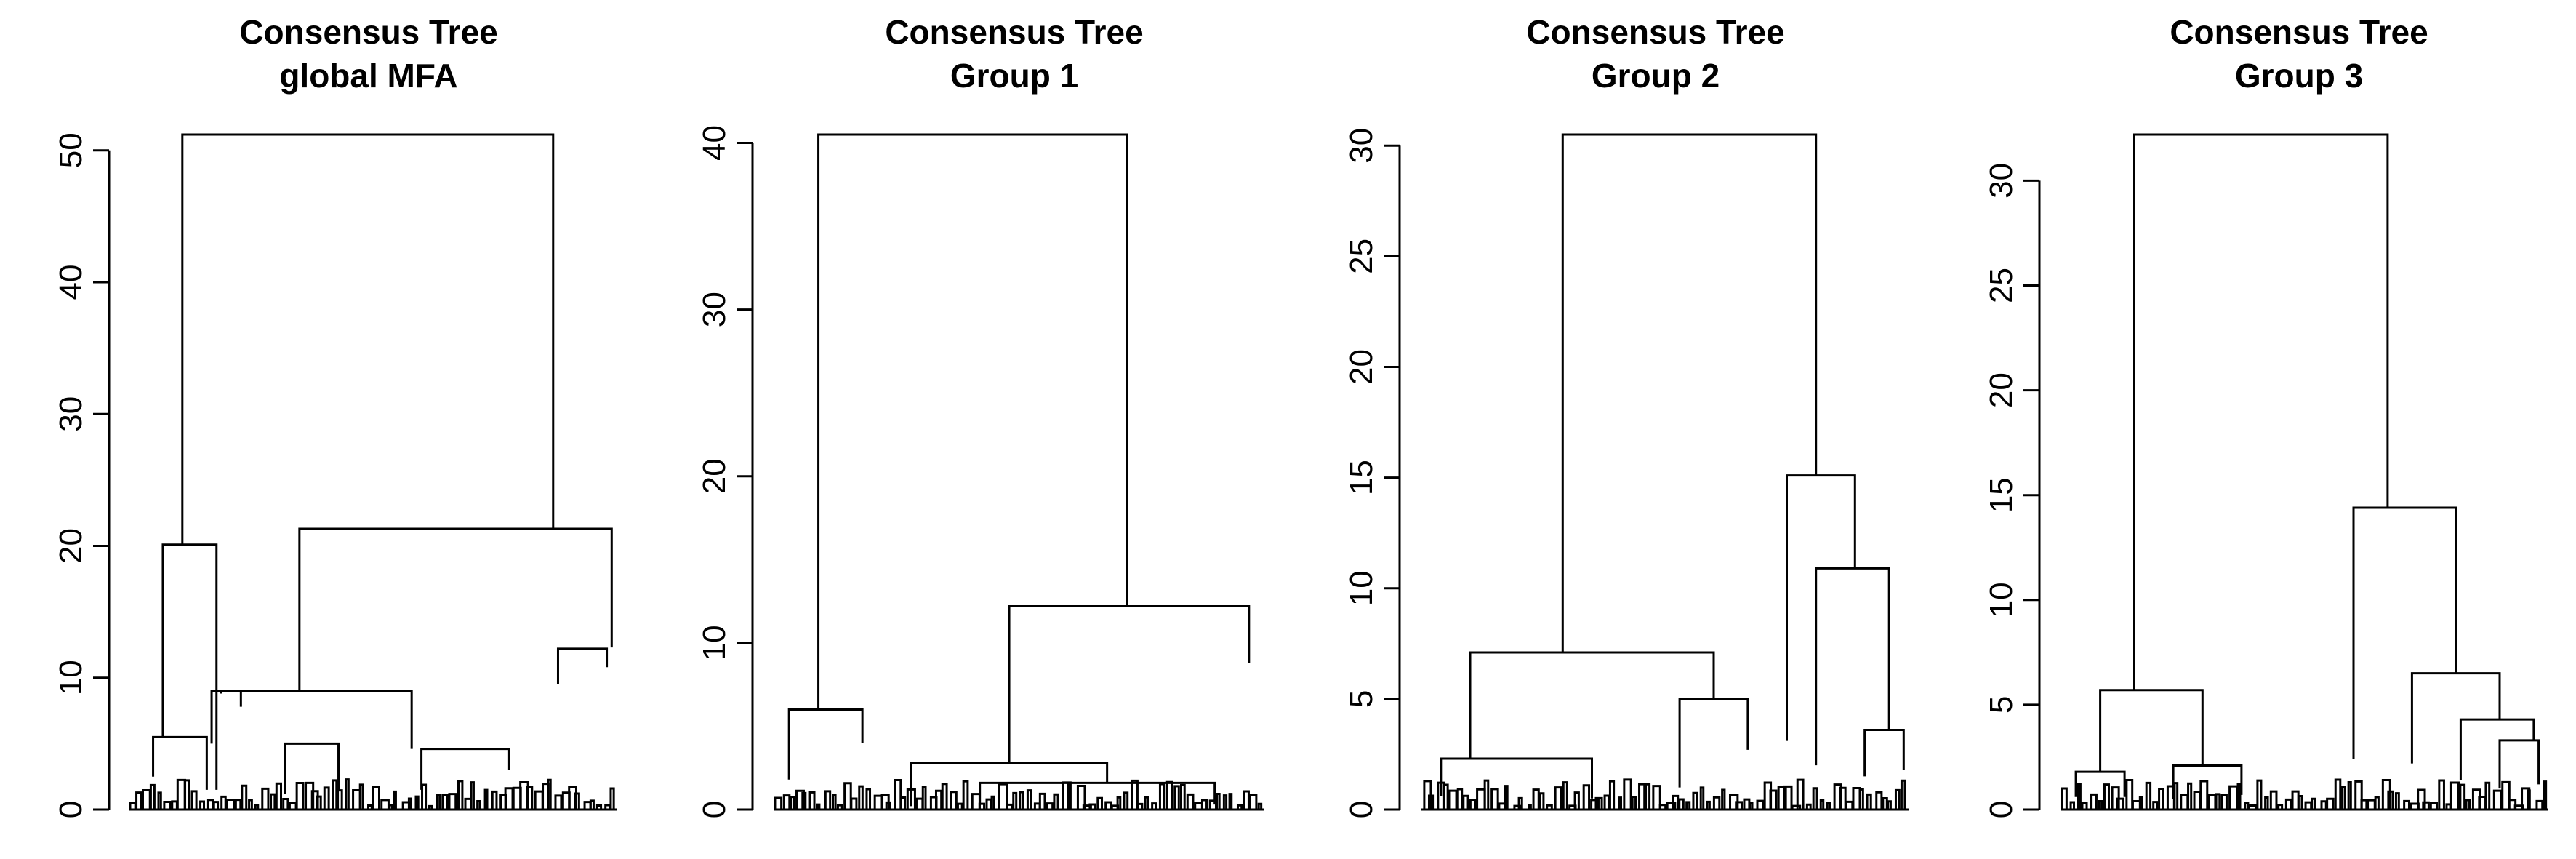 This screenshot has width=2576, height=859. Describe the element at coordinates (1656, 76) in the screenshot. I see `chart-subtitle: Group 2` at that location.